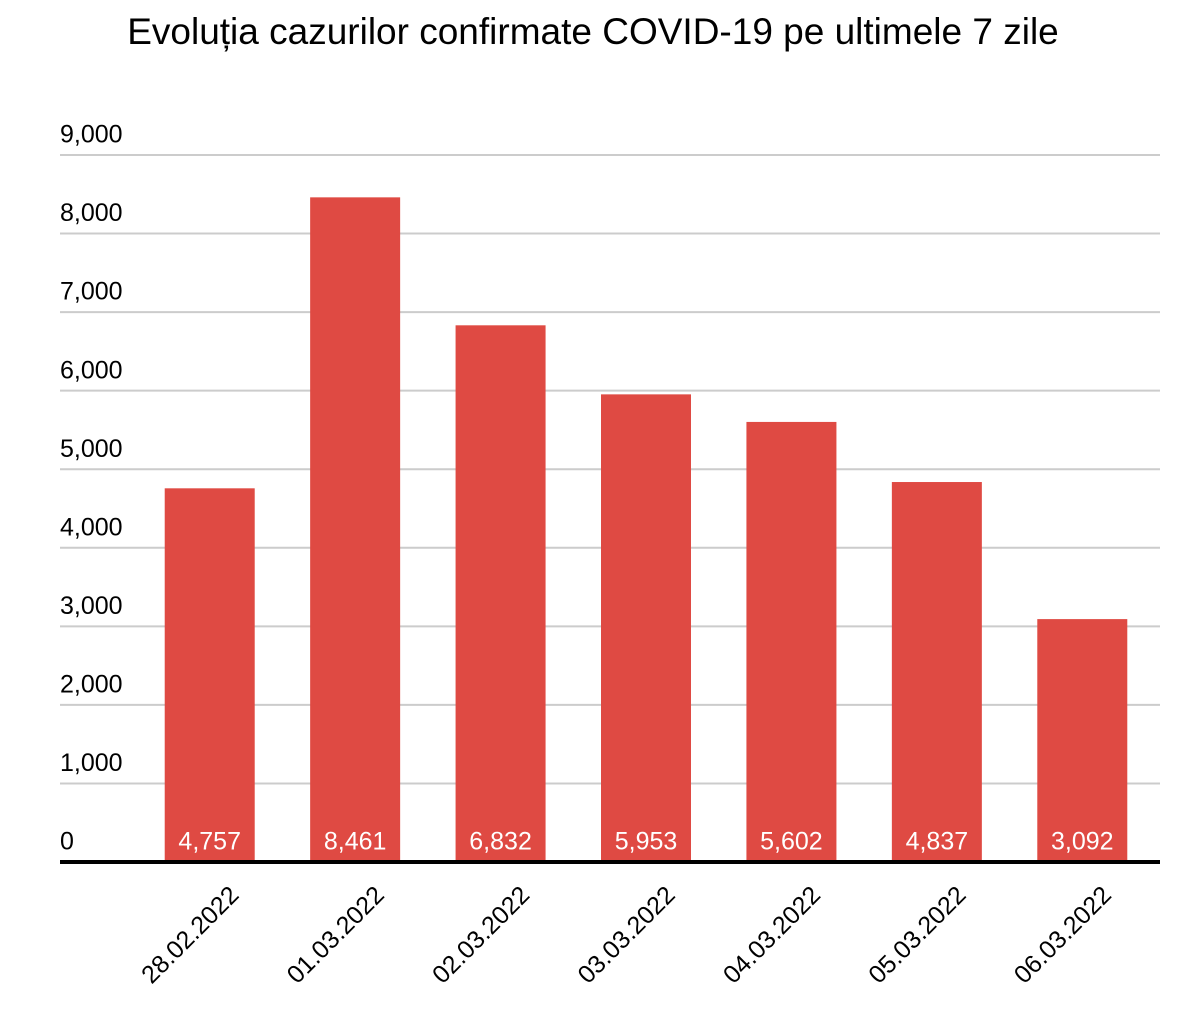 This screenshot has width=1196, height=1024. What do you see at coordinates (937, 842) in the screenshot?
I see `value-label: 4,837` at bounding box center [937, 842].